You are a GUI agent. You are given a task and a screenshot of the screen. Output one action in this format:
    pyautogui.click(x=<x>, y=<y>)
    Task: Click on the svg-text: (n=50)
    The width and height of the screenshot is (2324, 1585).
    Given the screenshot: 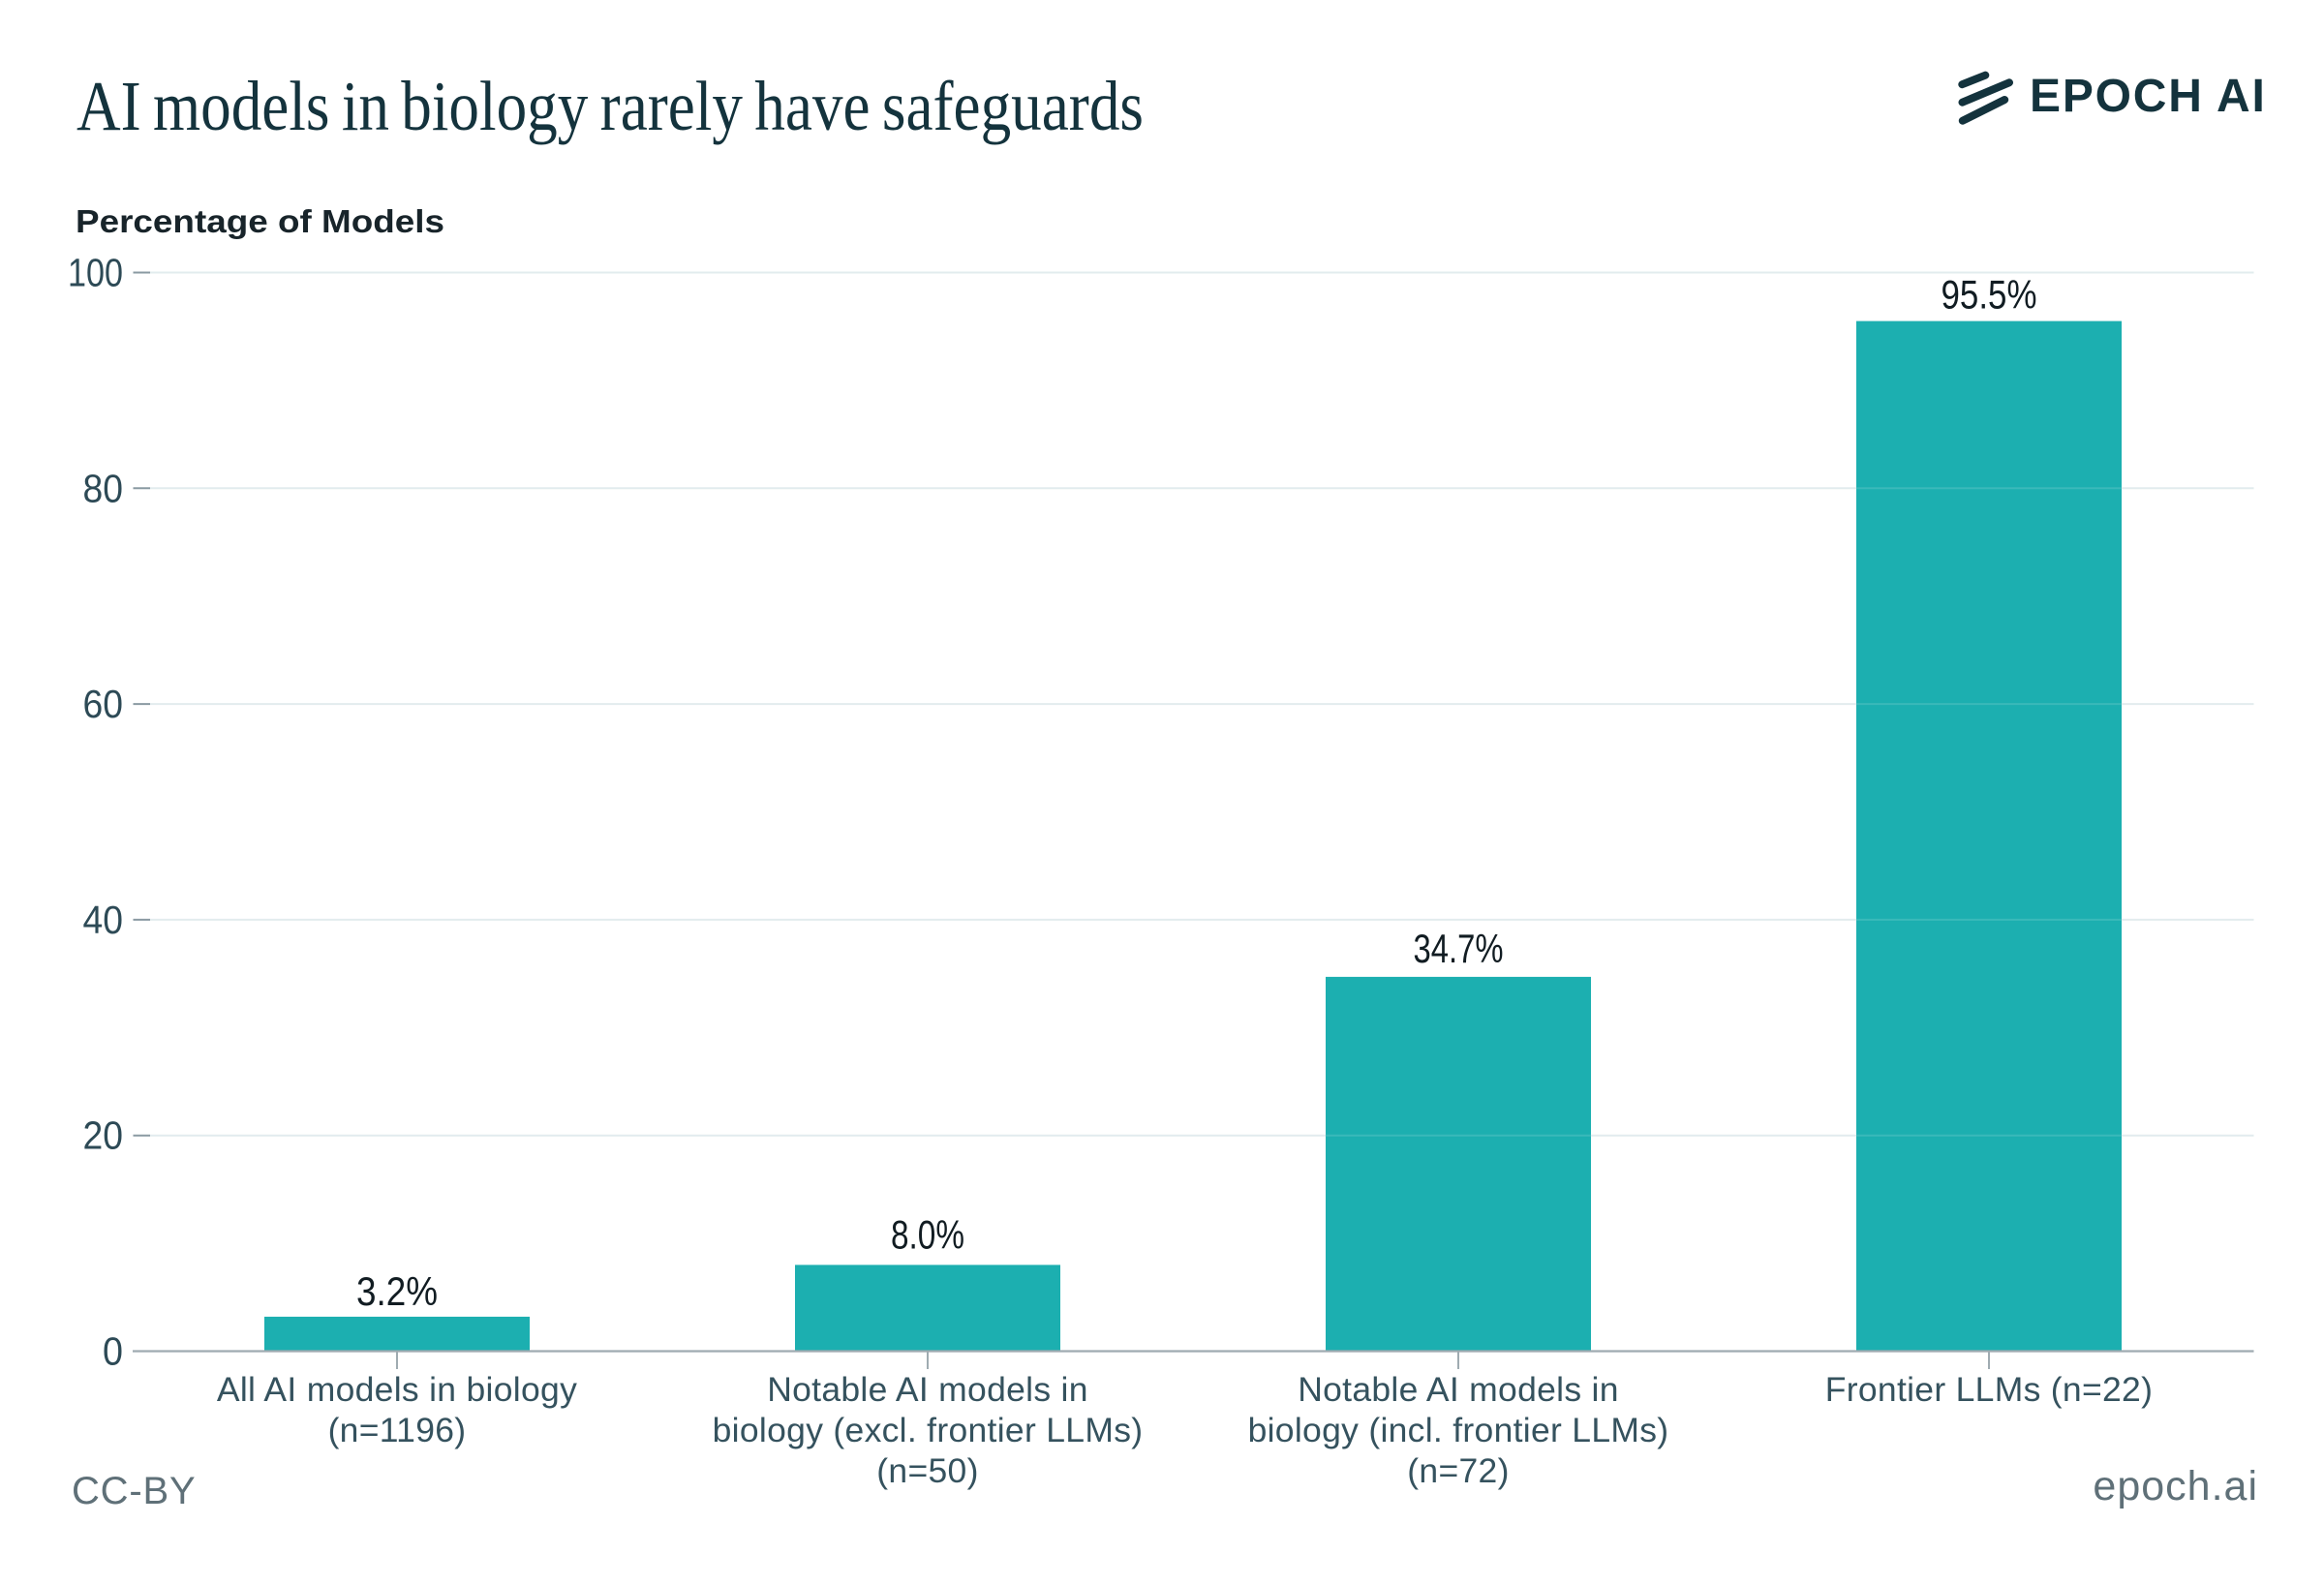 What is the action you would take?
    pyautogui.click(x=927, y=1470)
    